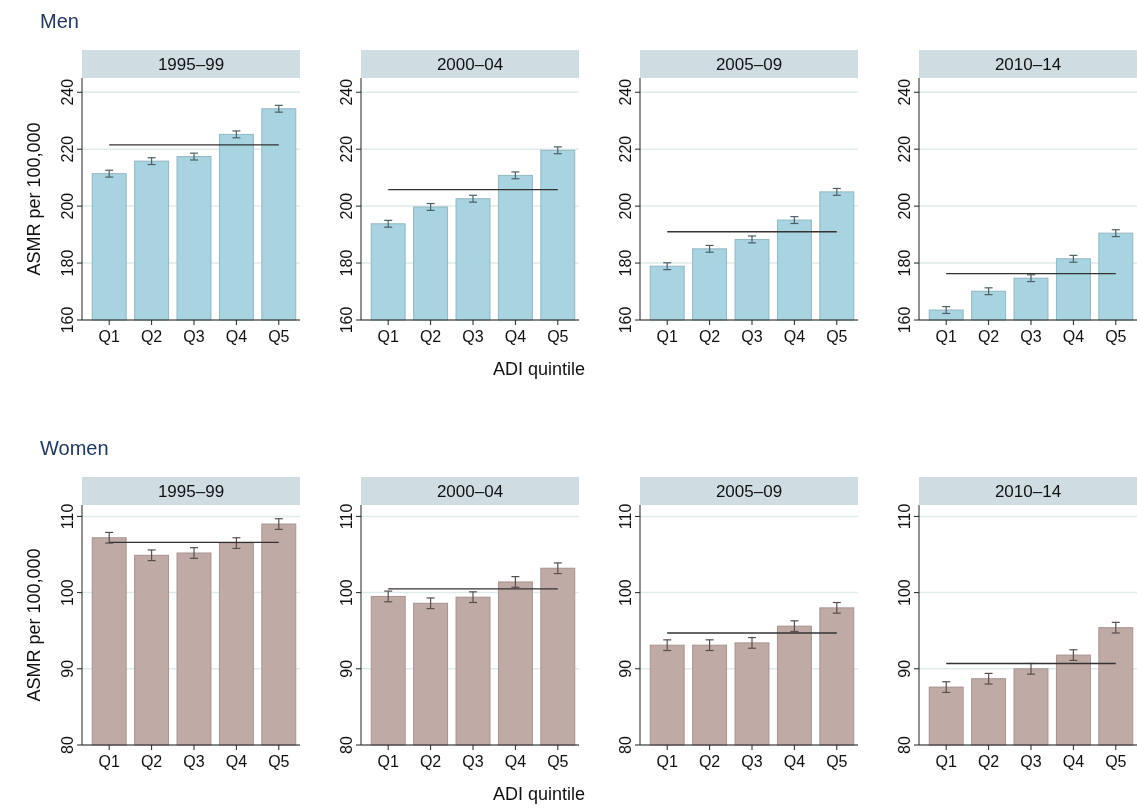 The image size is (1137, 812). Describe the element at coordinates (59, 21) in the screenshot. I see `text: Men` at that location.